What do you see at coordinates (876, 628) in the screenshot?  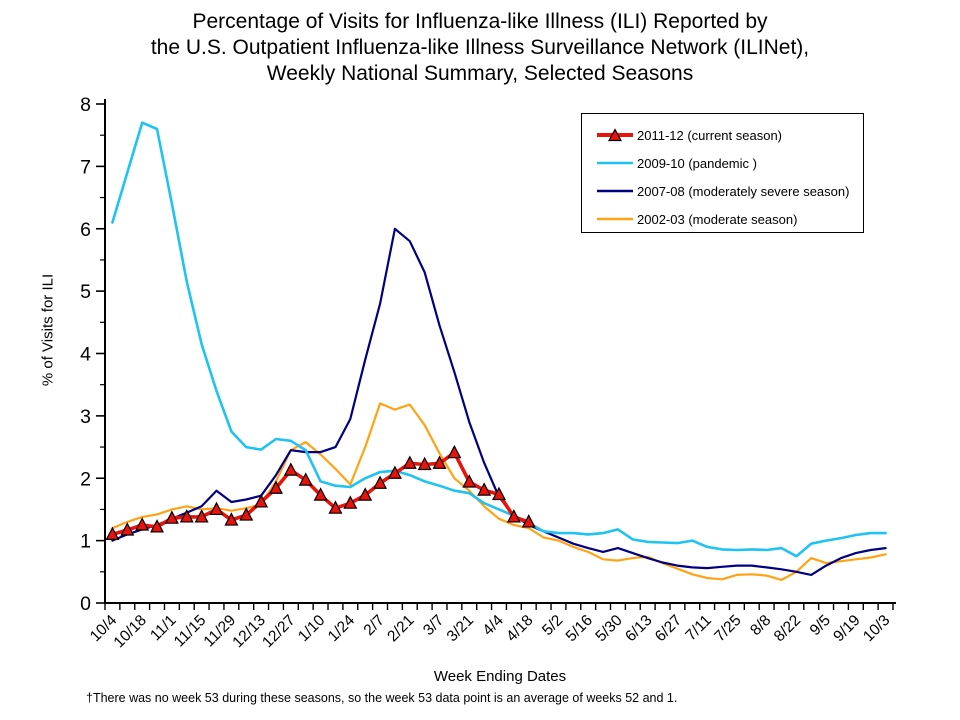 I see `x-tick-label: 10/3` at bounding box center [876, 628].